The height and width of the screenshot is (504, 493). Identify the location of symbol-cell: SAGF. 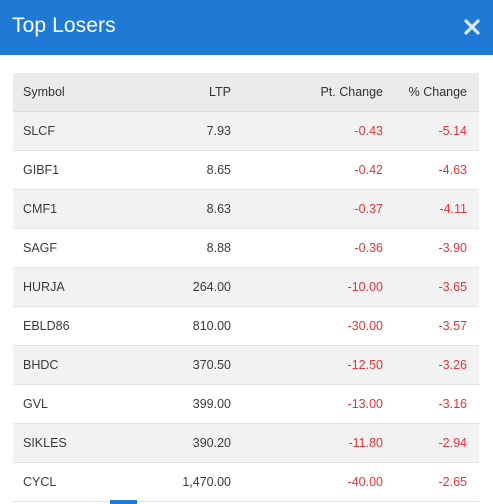
(69, 248).